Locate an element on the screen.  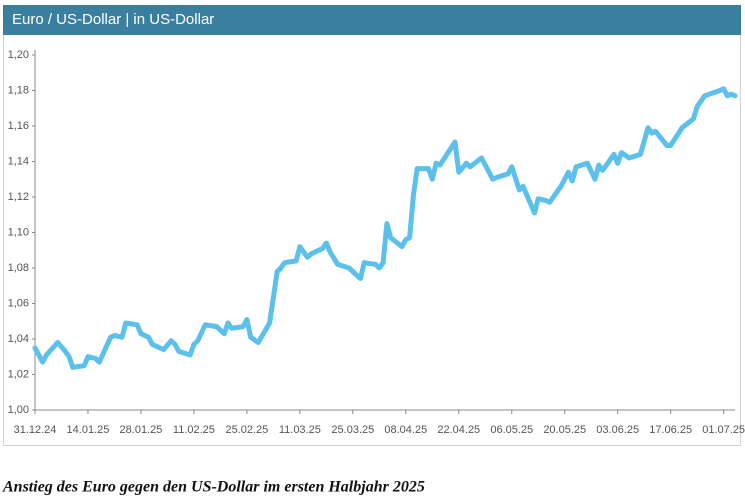
y-tick-label: 1,08 is located at coordinates (18, 268).